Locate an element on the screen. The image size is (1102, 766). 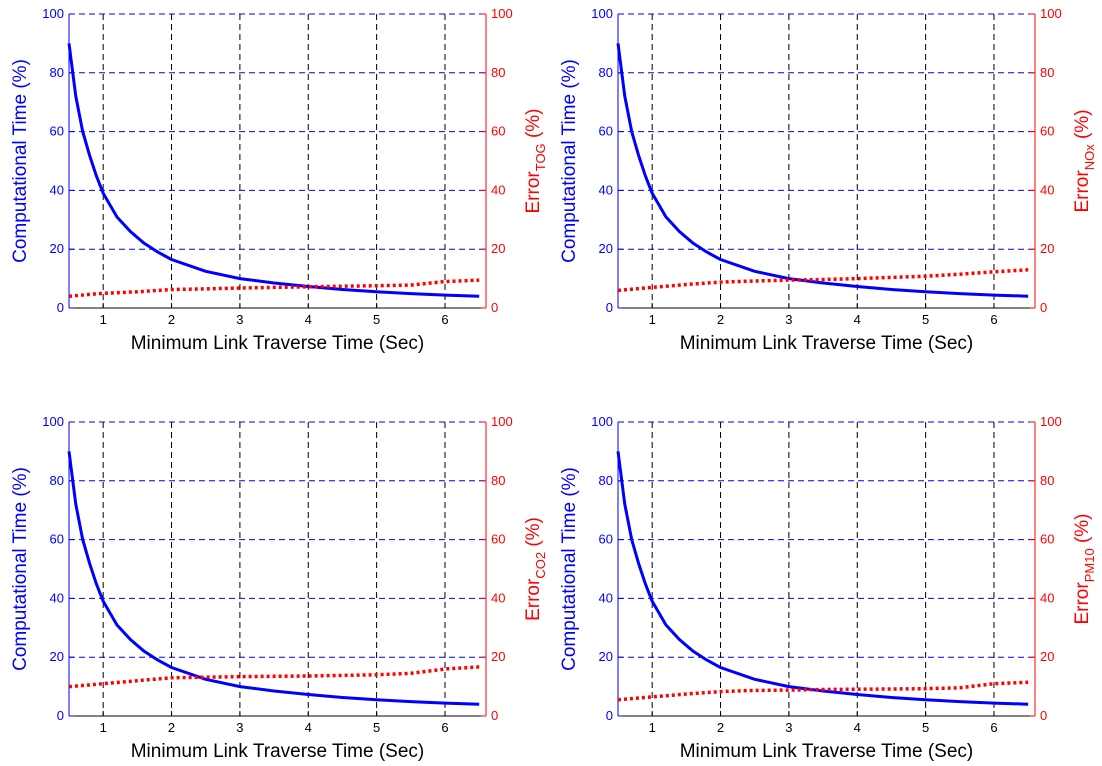
right-label-sub: CO2 is located at coordinates (540, 565).